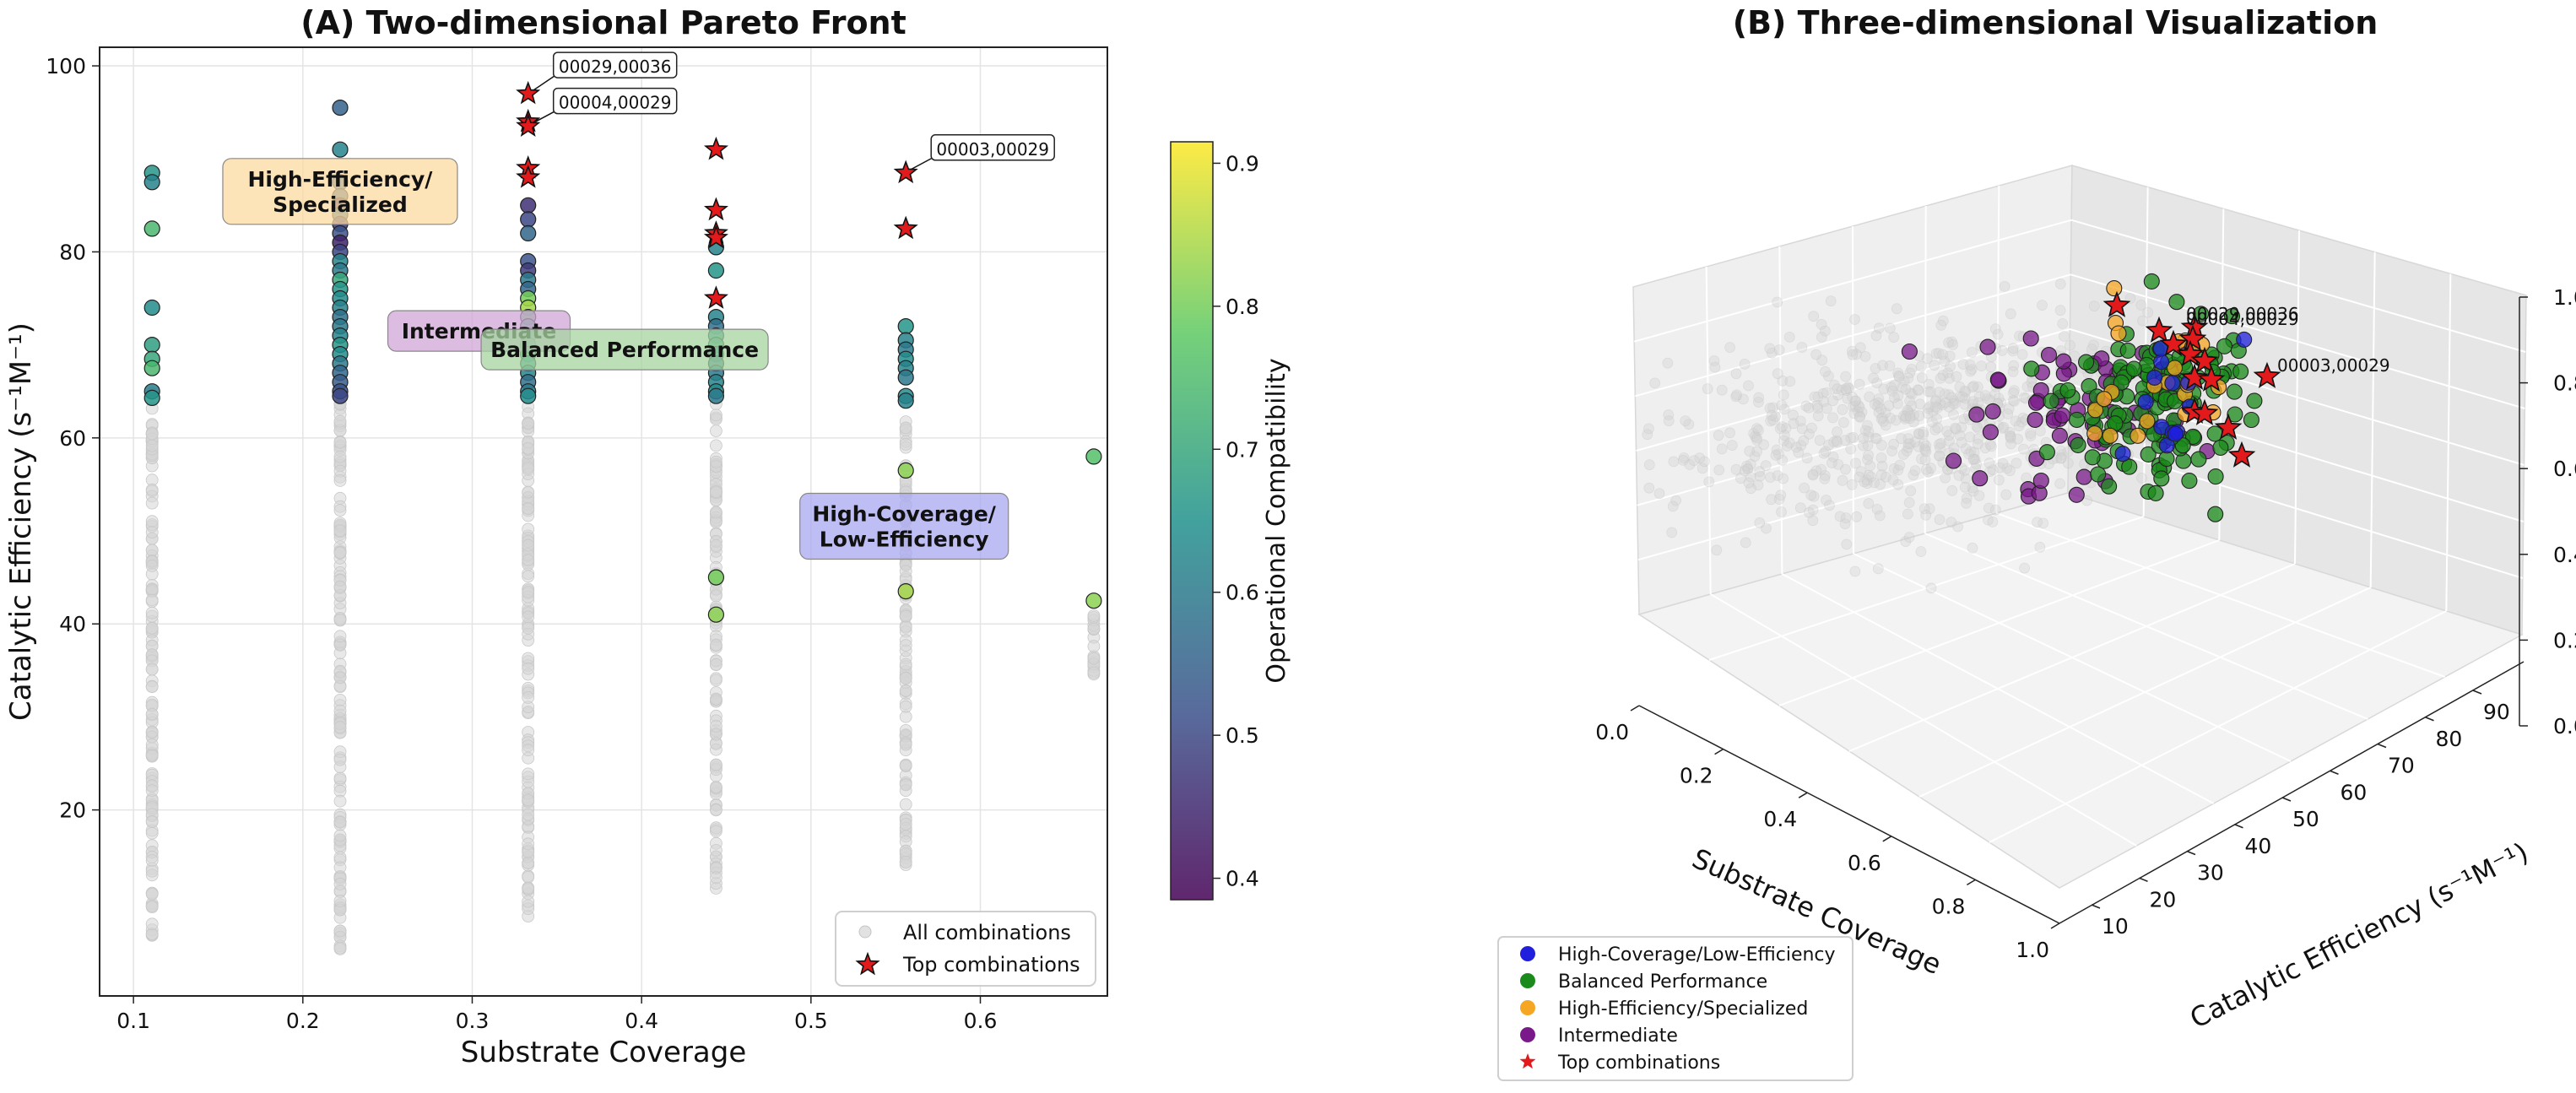 The image size is (2576, 1093). Describe the element at coordinates (904, 527) in the screenshot. I see `region-label: High-Coverage/Low-Efficiency` at that location.